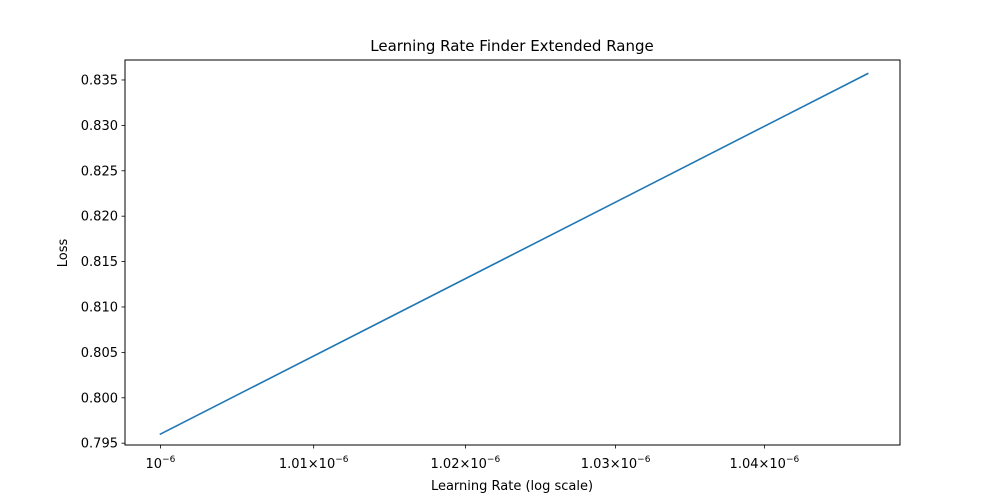 This screenshot has height=500, width=1000. I want to click on x-axis-label: Learning Rate (log scale), so click(512, 486).